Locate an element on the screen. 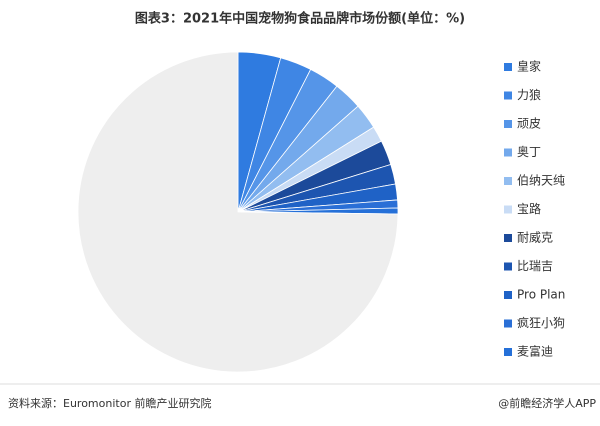 This screenshot has height=426, width=600. legend-label: 顽皮 is located at coordinates (529, 124).